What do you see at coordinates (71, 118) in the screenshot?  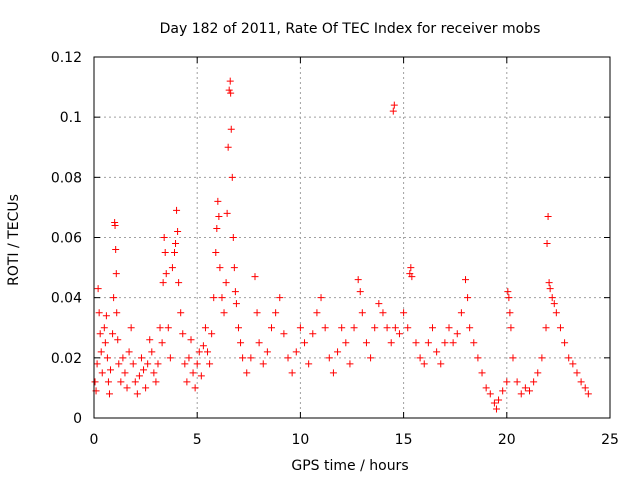 I see `y-tick-label: 0.1` at bounding box center [71, 118].